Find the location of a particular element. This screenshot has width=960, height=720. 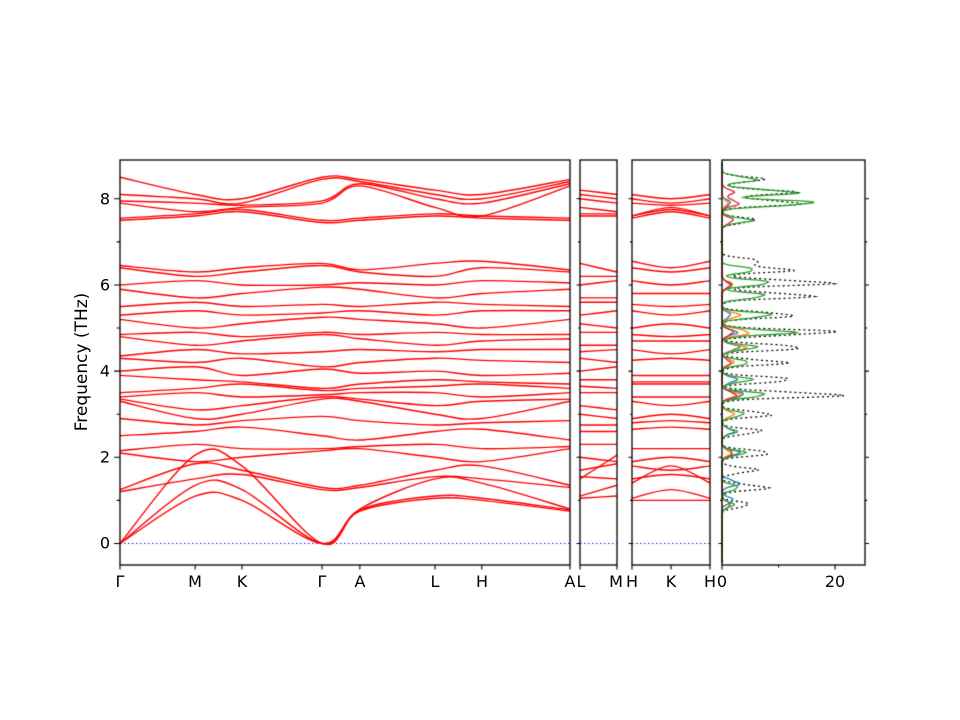

dos-tick-20: 20 is located at coordinates (835, 581).